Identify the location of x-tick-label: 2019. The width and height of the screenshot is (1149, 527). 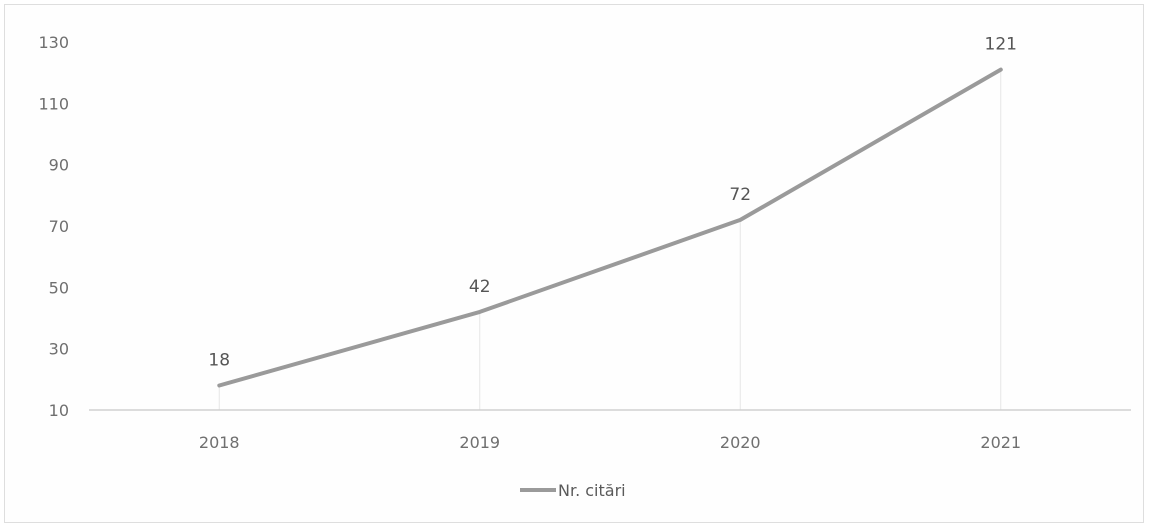
(479, 442).